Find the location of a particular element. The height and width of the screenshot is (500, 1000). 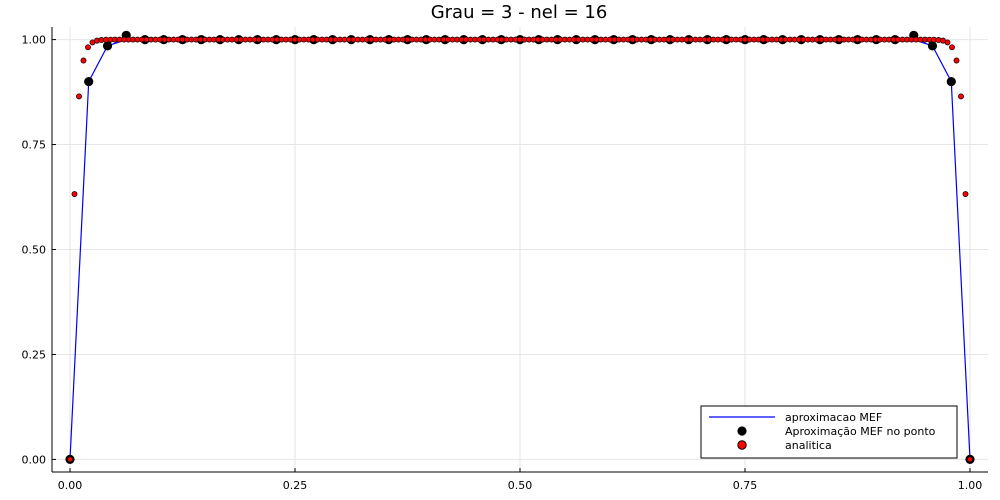

legend-label: analitica is located at coordinates (808, 445).